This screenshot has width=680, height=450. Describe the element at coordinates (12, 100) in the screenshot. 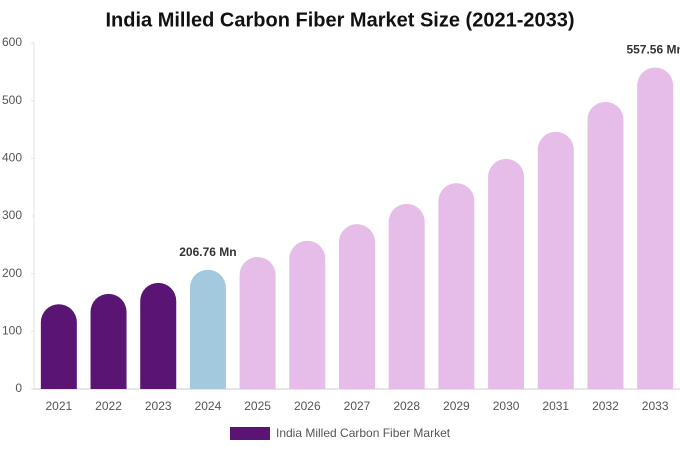

I see `y-tick-label: 500` at that location.